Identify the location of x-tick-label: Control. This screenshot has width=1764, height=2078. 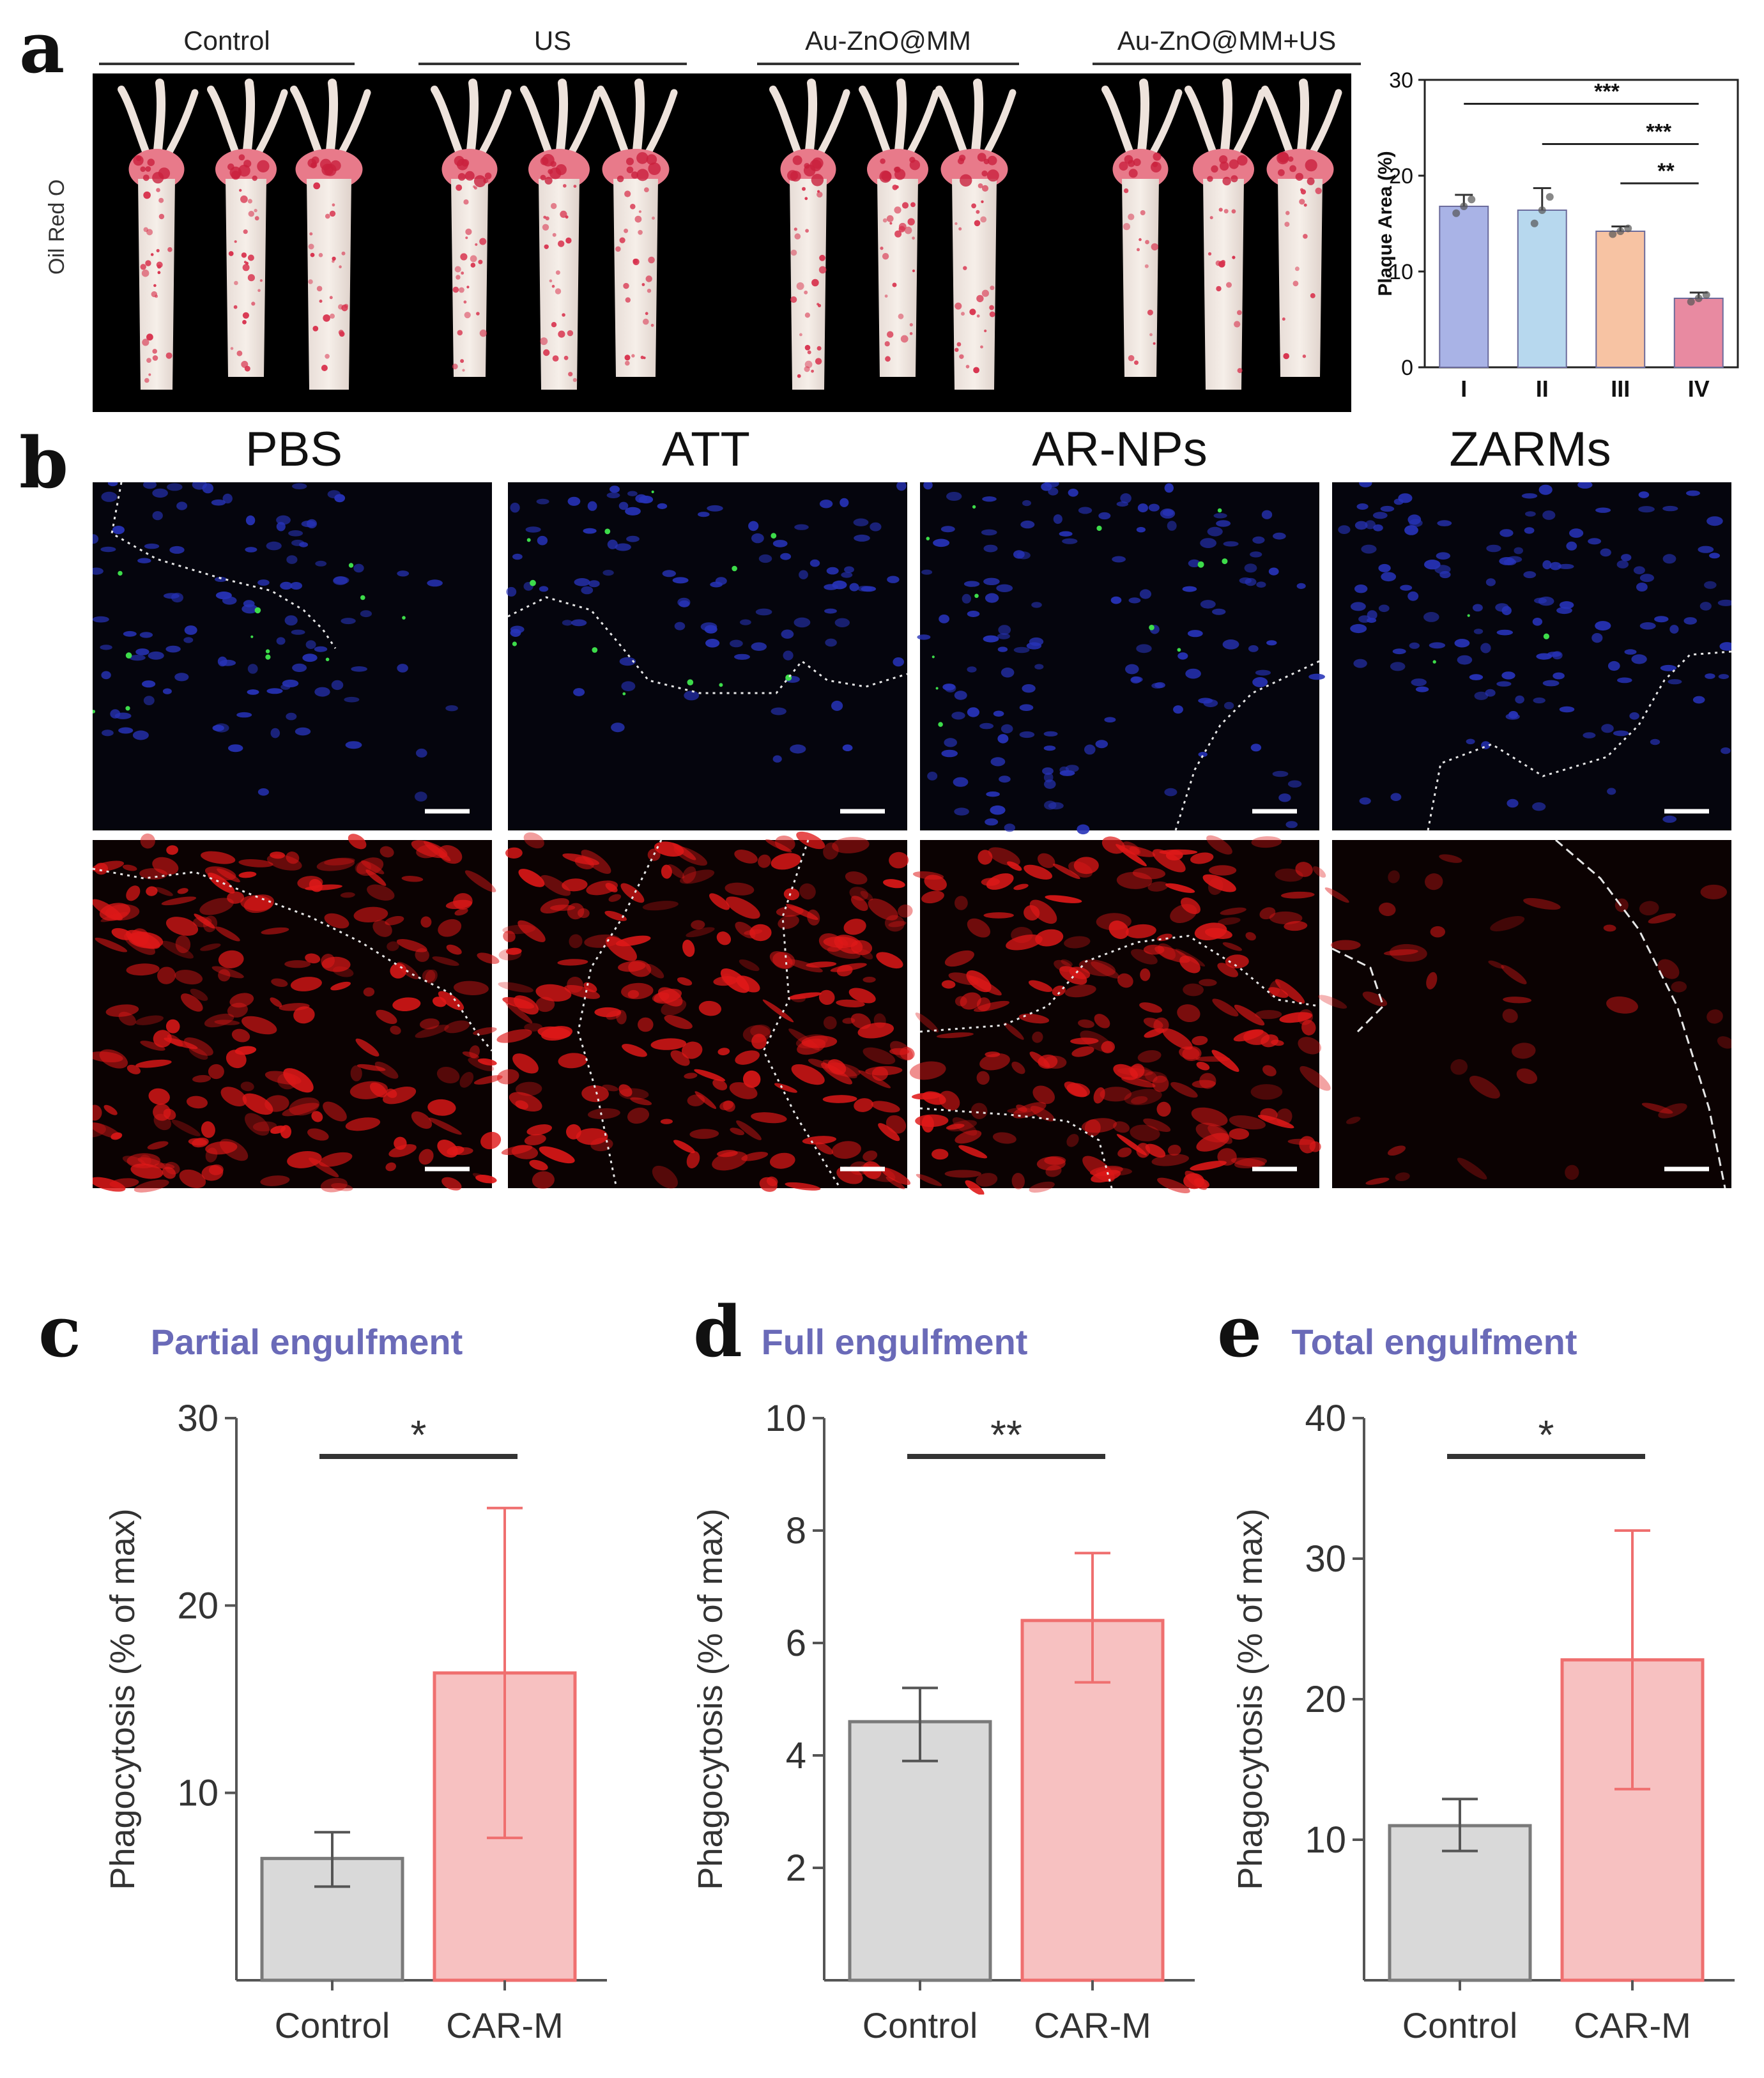
(1460, 2025).